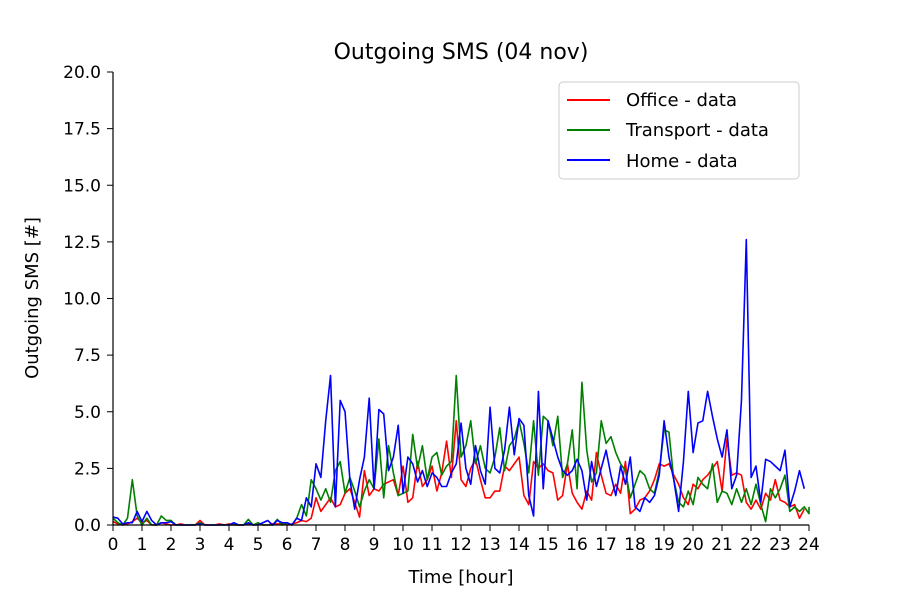 The height and width of the screenshot is (600, 900). I want to click on x-tick-label: 6, so click(287, 545).